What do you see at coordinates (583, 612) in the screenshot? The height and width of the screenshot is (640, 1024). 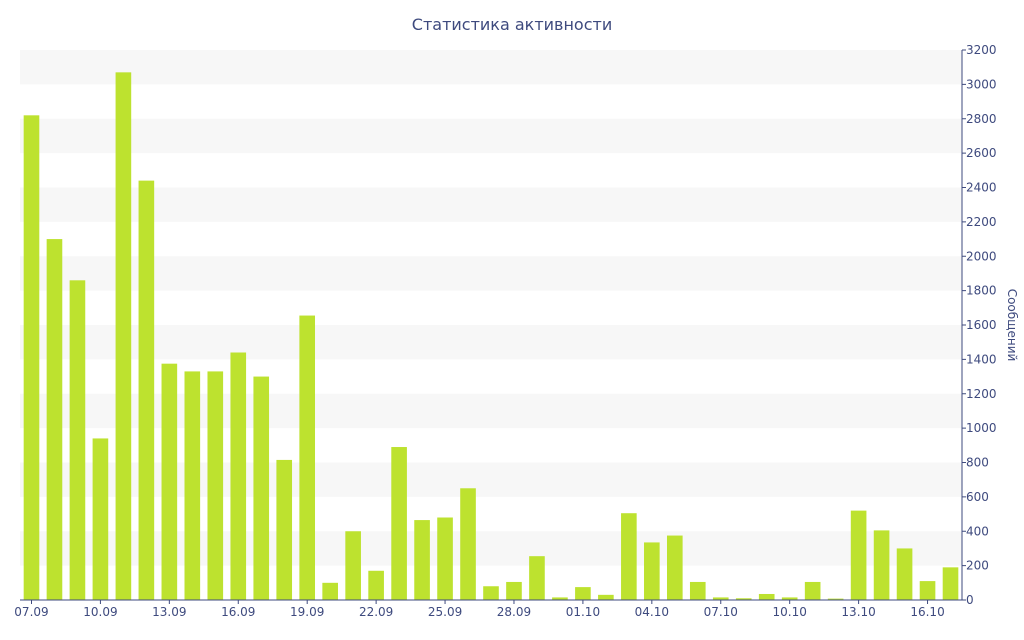 I see `x-tick-label: 01.10` at bounding box center [583, 612].